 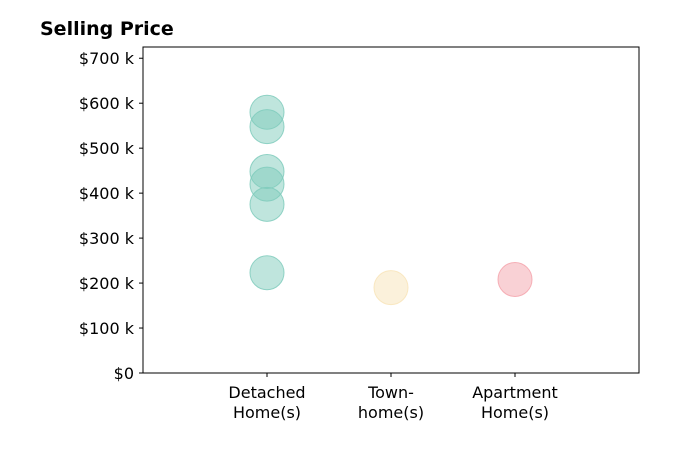 What do you see at coordinates (107, 328) in the screenshot?
I see `y-tick-label: $100 k` at bounding box center [107, 328].